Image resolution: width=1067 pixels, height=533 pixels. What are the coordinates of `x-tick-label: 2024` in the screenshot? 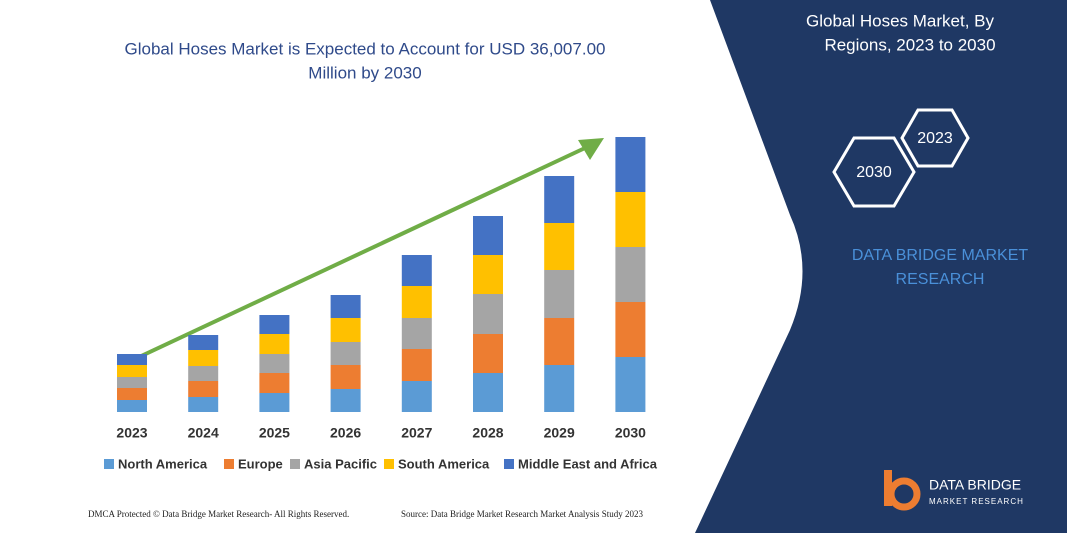 It's located at (203, 433).